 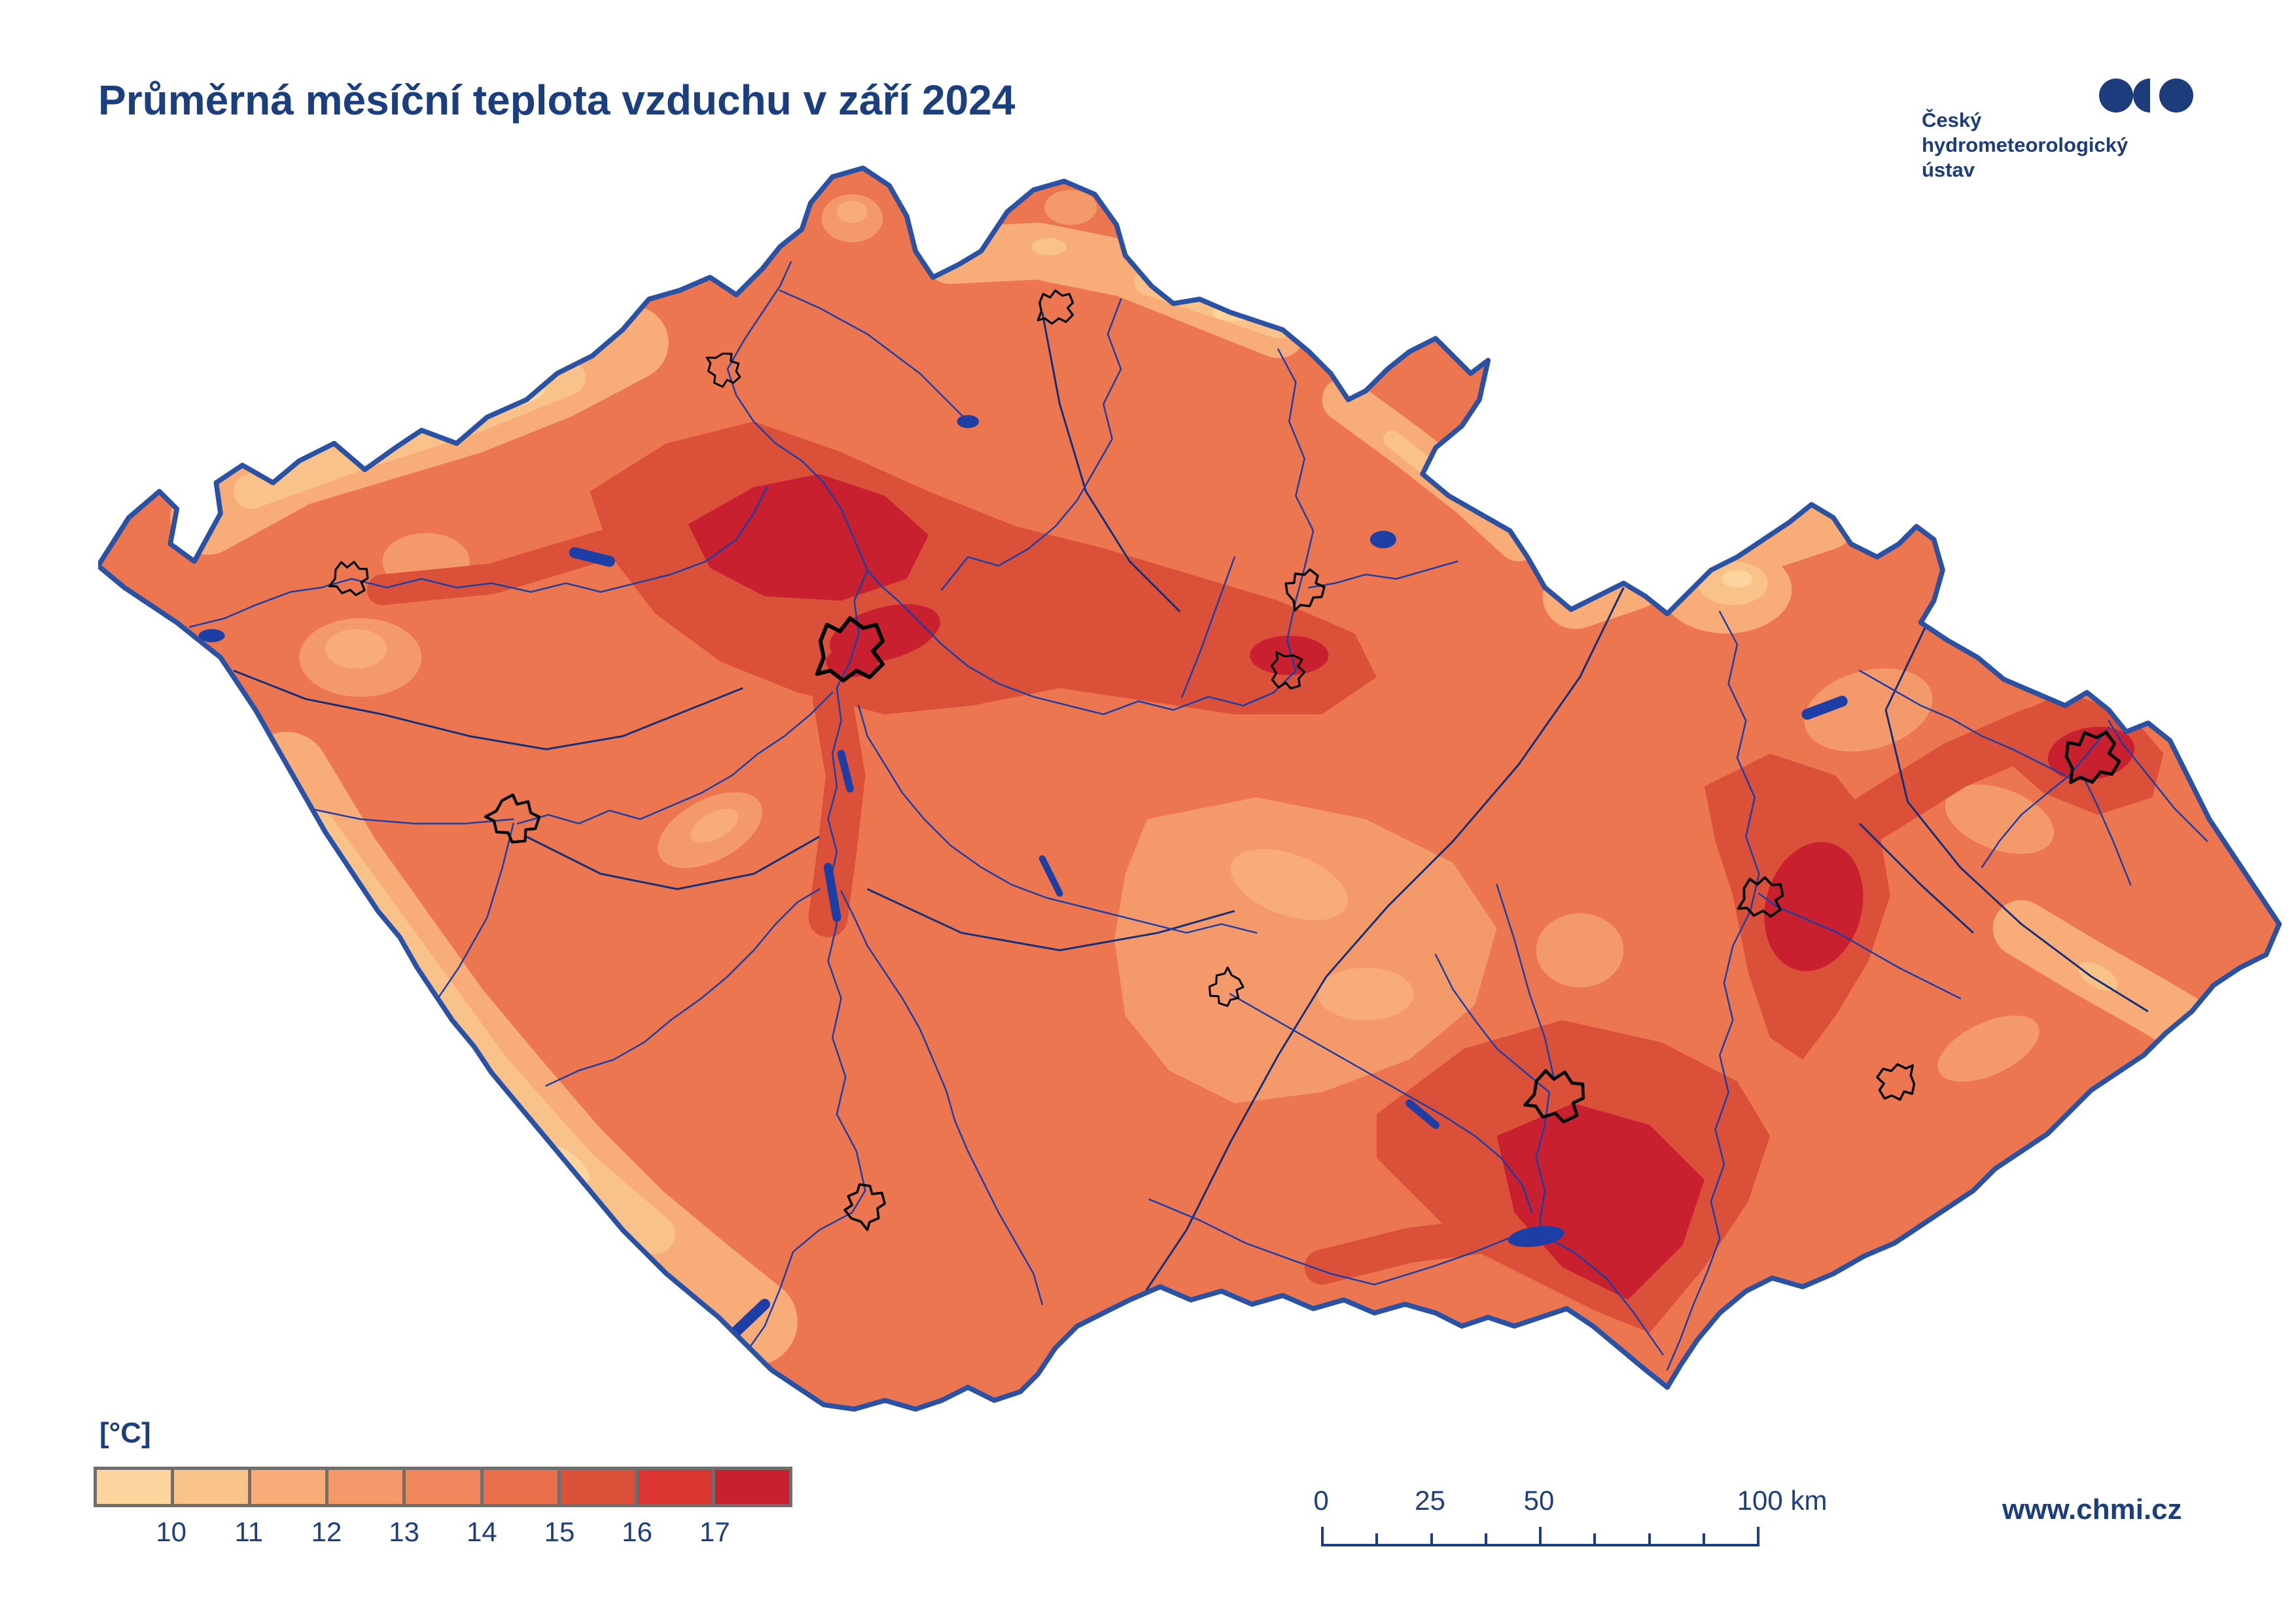 I want to click on scale-bar-labels: 0 25 50 100 km, so click(x=1570, y=1501).